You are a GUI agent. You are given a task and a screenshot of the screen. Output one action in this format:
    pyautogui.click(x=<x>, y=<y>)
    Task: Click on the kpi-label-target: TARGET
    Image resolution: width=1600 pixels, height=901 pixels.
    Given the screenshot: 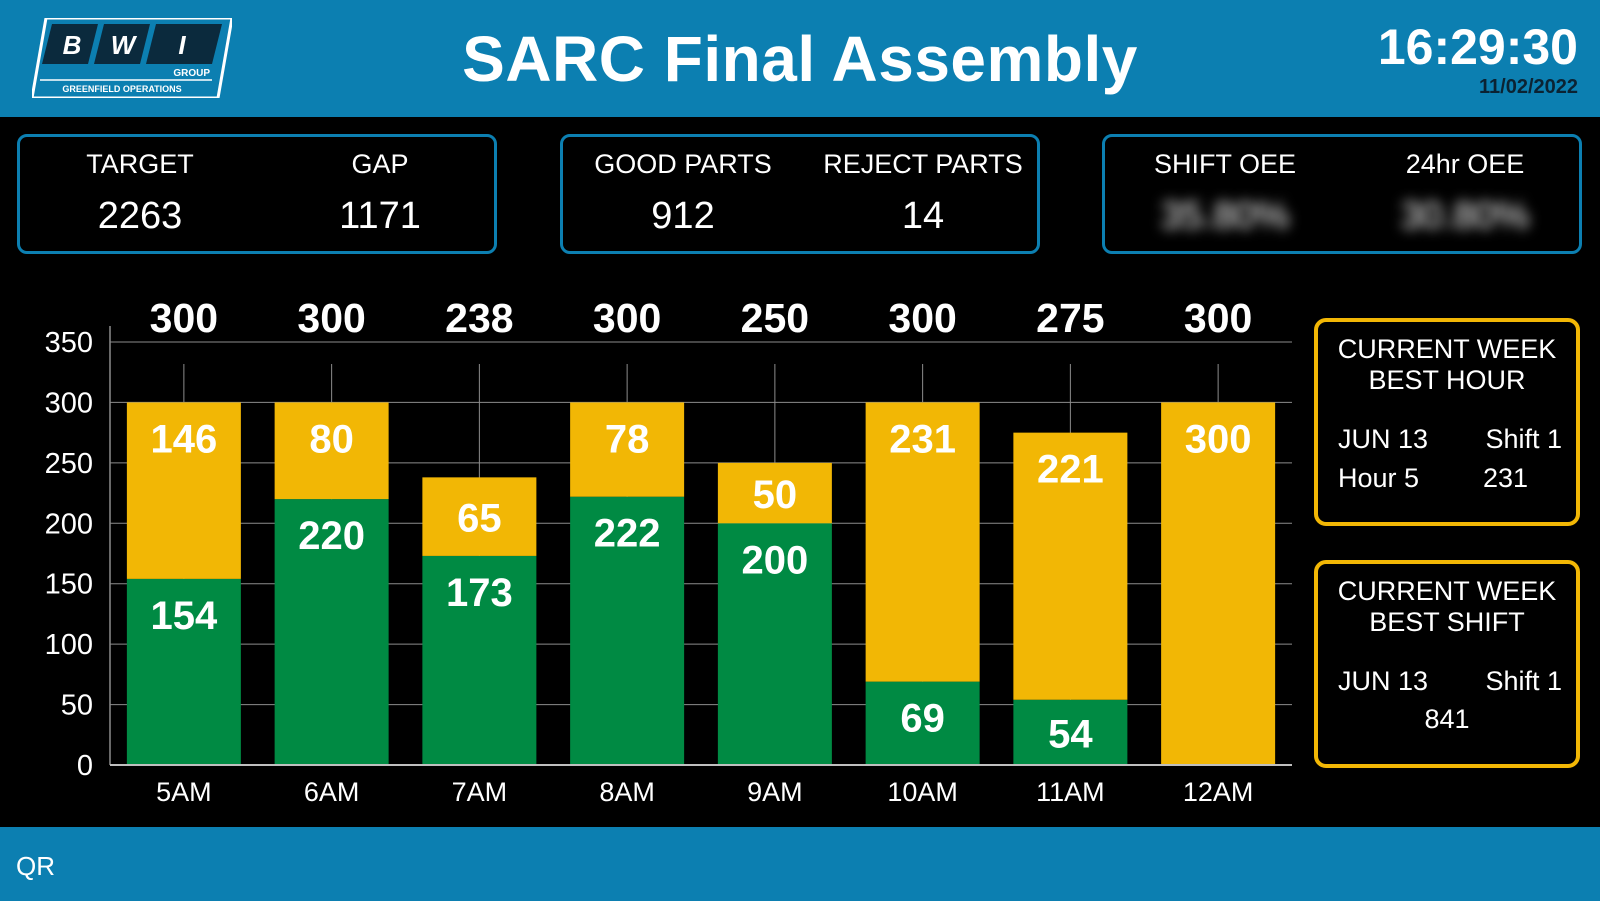 What is the action you would take?
    pyautogui.click(x=140, y=164)
    